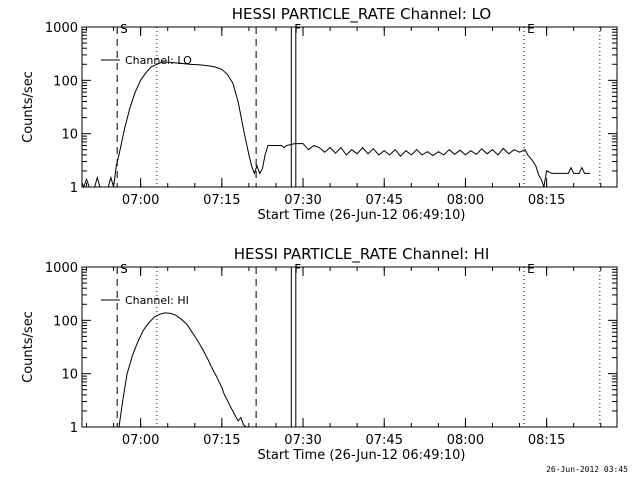 The width and height of the screenshot is (640, 480). Describe the element at coordinates (546, 440) in the screenshot. I see `x-tick-label: 08:15` at that location.